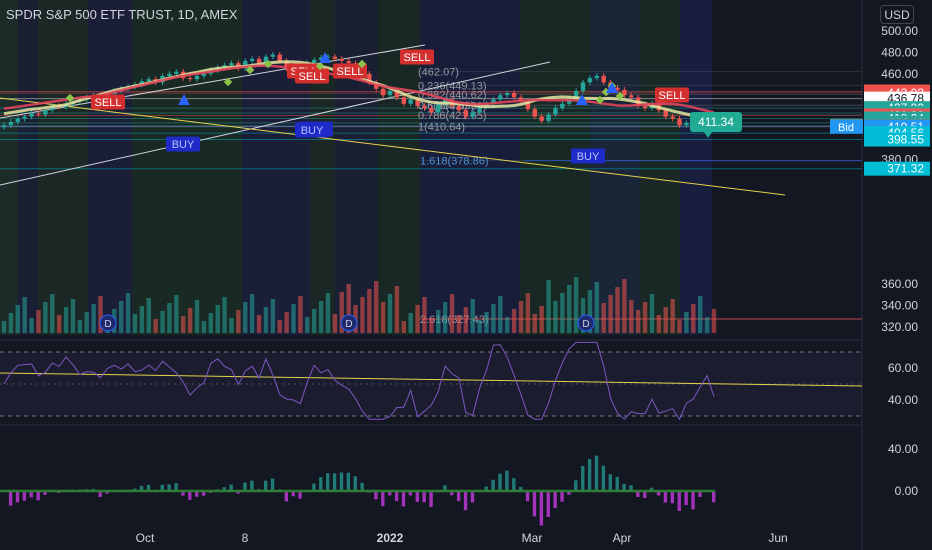 This screenshot has width=932, height=550. I want to click on time-axis-tick: Jun, so click(777, 538).